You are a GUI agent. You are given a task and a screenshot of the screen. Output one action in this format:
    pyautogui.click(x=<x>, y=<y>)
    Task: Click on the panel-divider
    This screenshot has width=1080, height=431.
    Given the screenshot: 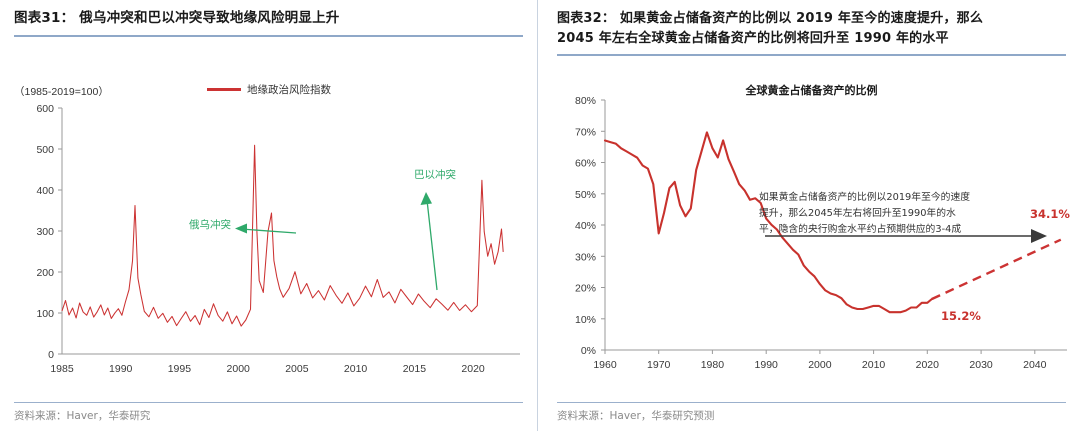 What is the action you would take?
    pyautogui.click(x=537, y=215)
    